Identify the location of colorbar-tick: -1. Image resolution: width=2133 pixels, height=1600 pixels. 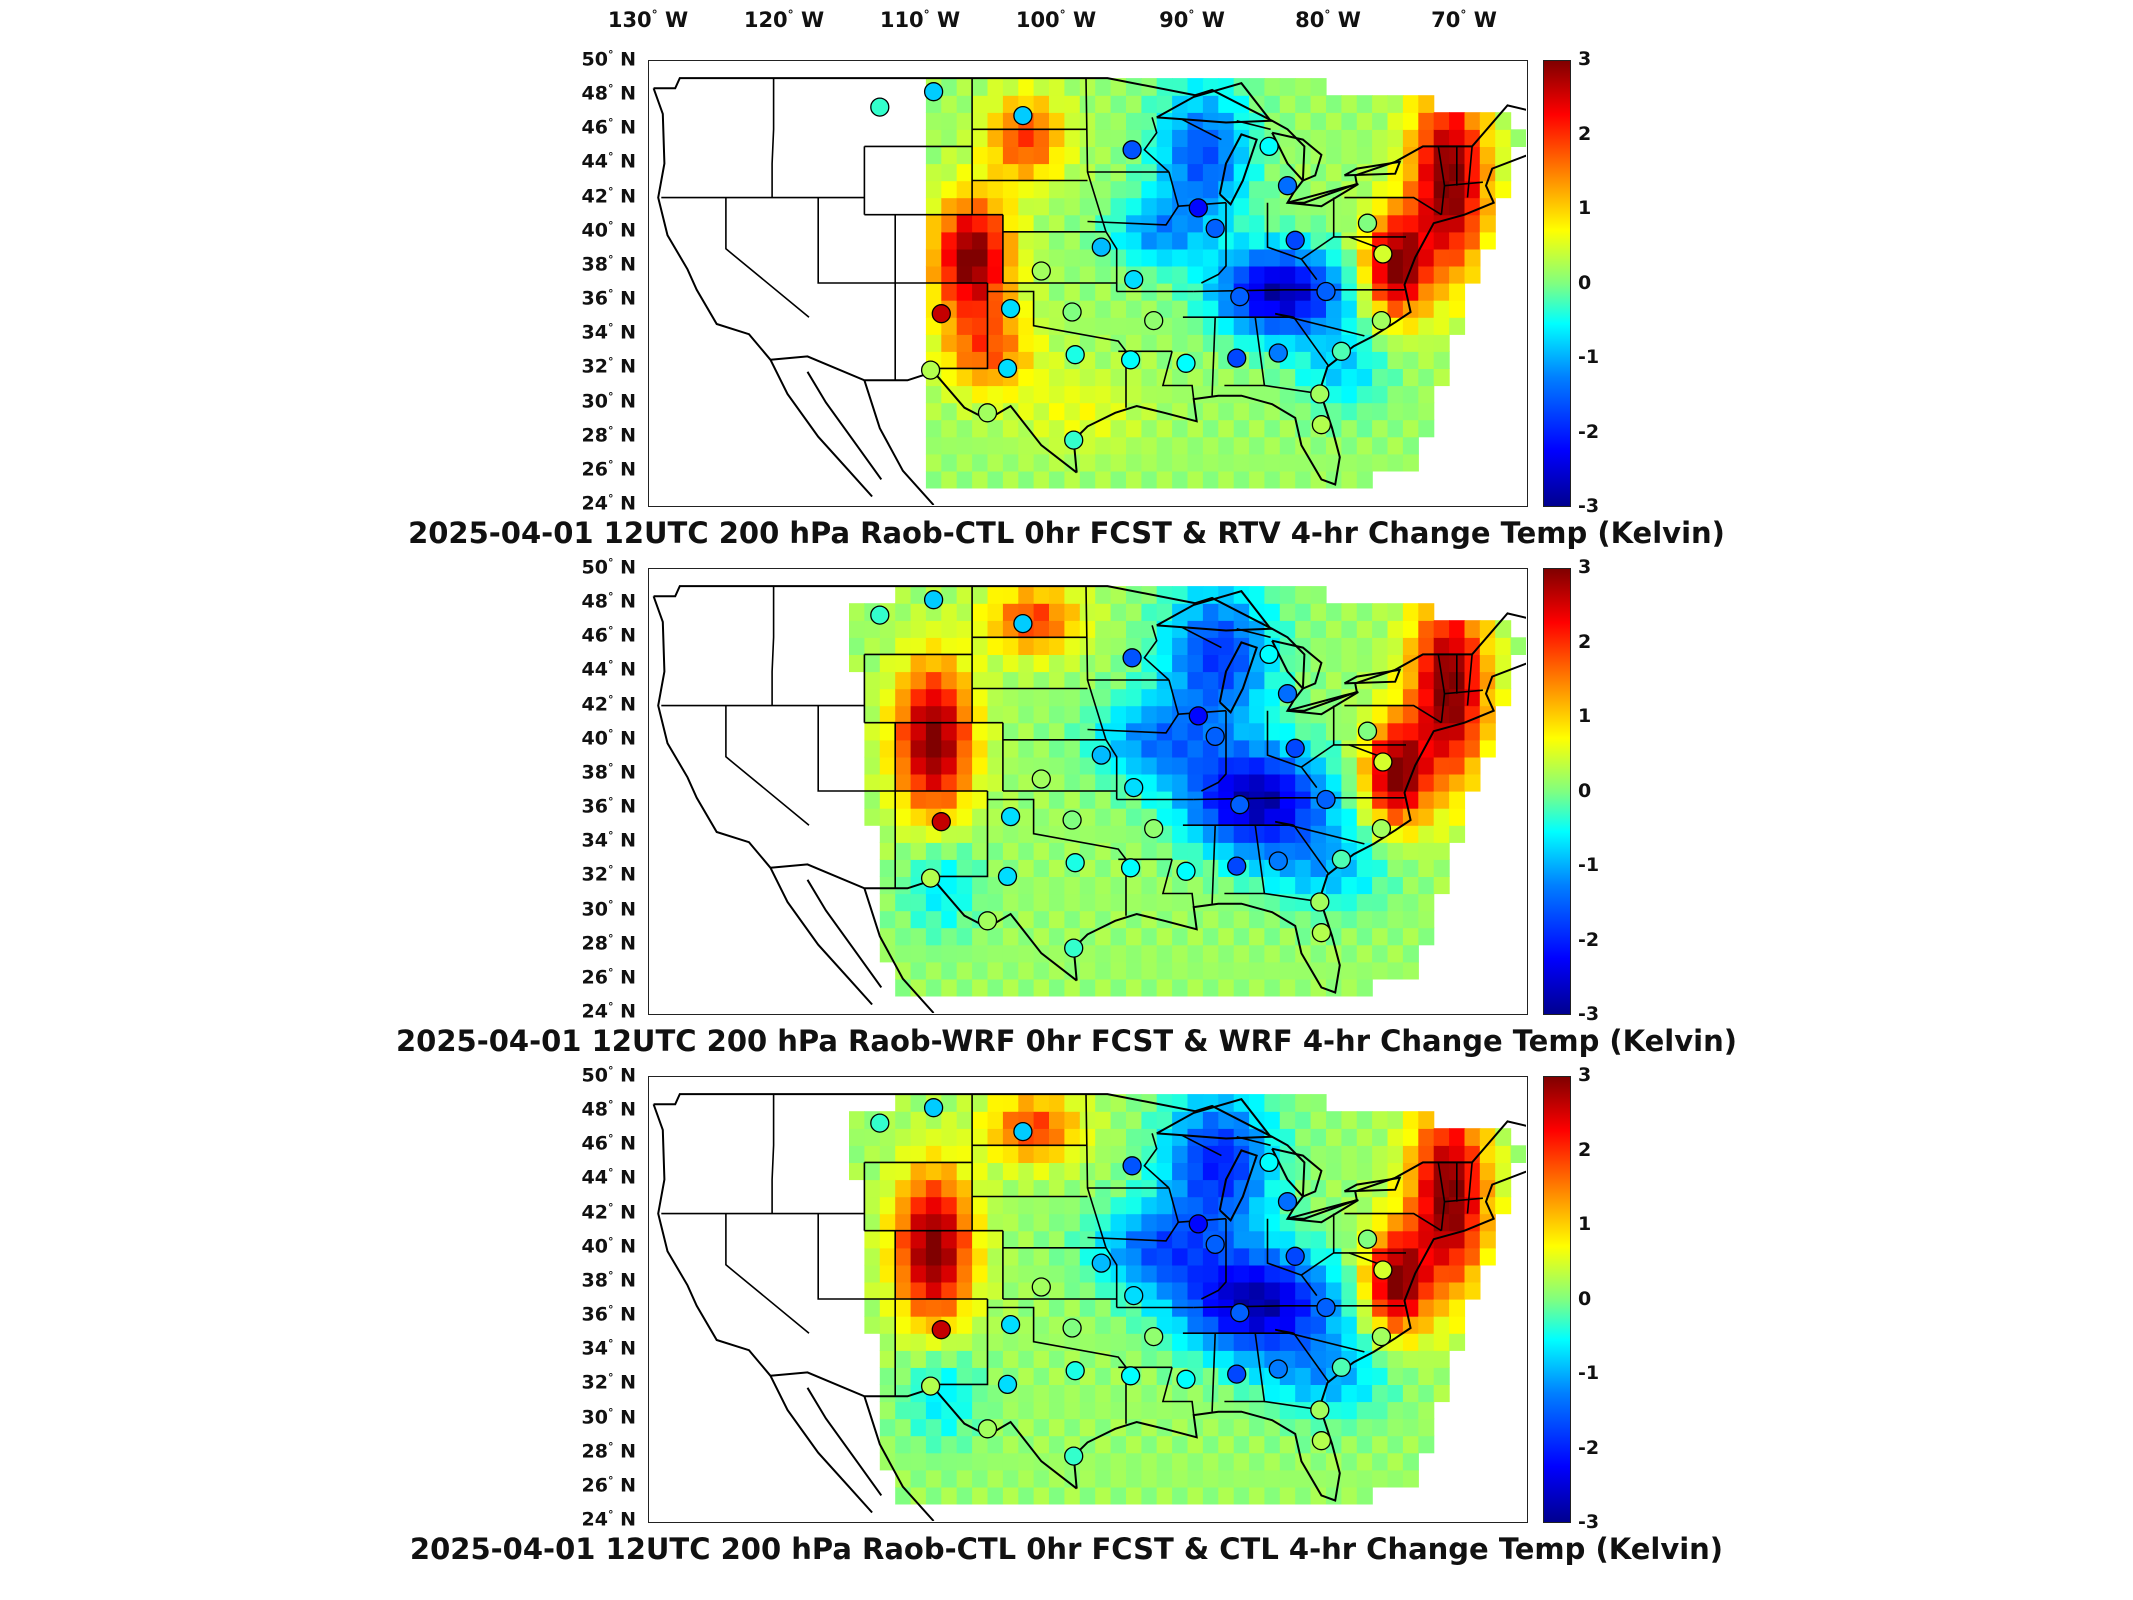
(1589, 1373).